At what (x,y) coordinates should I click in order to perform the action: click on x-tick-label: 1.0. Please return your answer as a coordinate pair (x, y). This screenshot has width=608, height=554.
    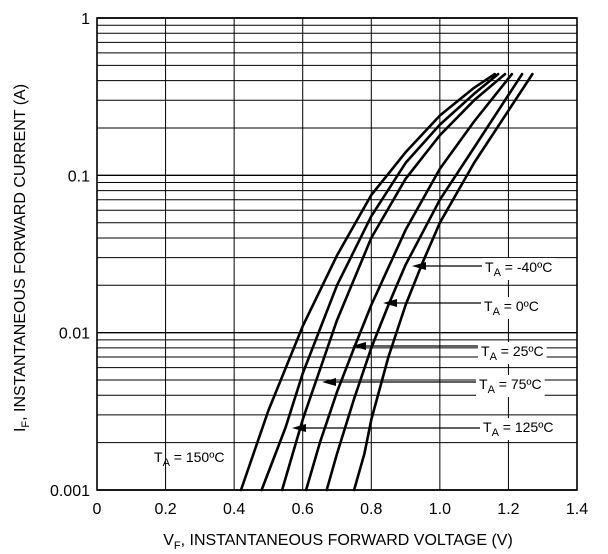
    Looking at the image, I should click on (440, 509).